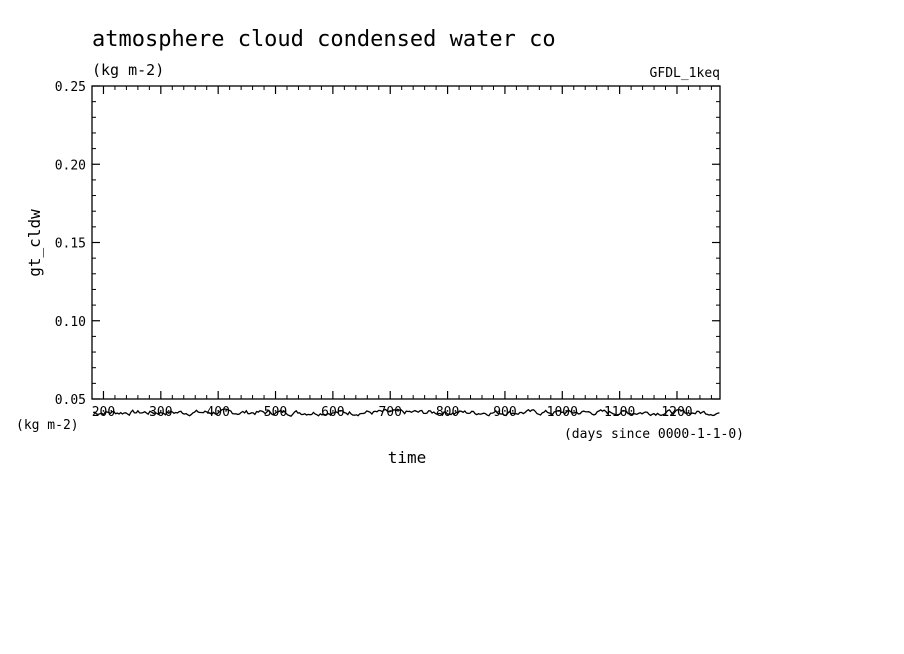  What do you see at coordinates (70, 400) in the screenshot?
I see `y-tick-label: 0.05` at bounding box center [70, 400].